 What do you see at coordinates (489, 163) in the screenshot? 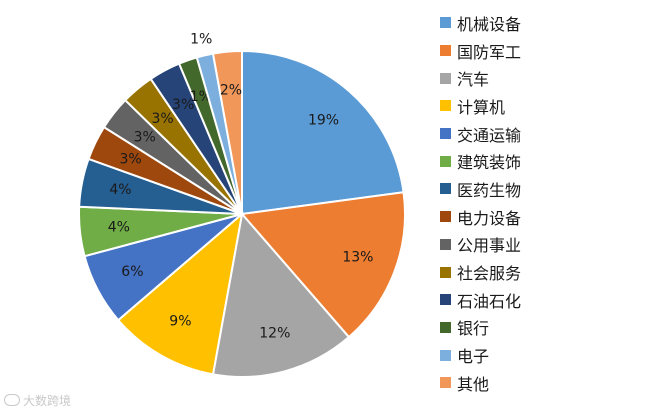
I see `legend-label-6: 建筑装饰` at bounding box center [489, 163].